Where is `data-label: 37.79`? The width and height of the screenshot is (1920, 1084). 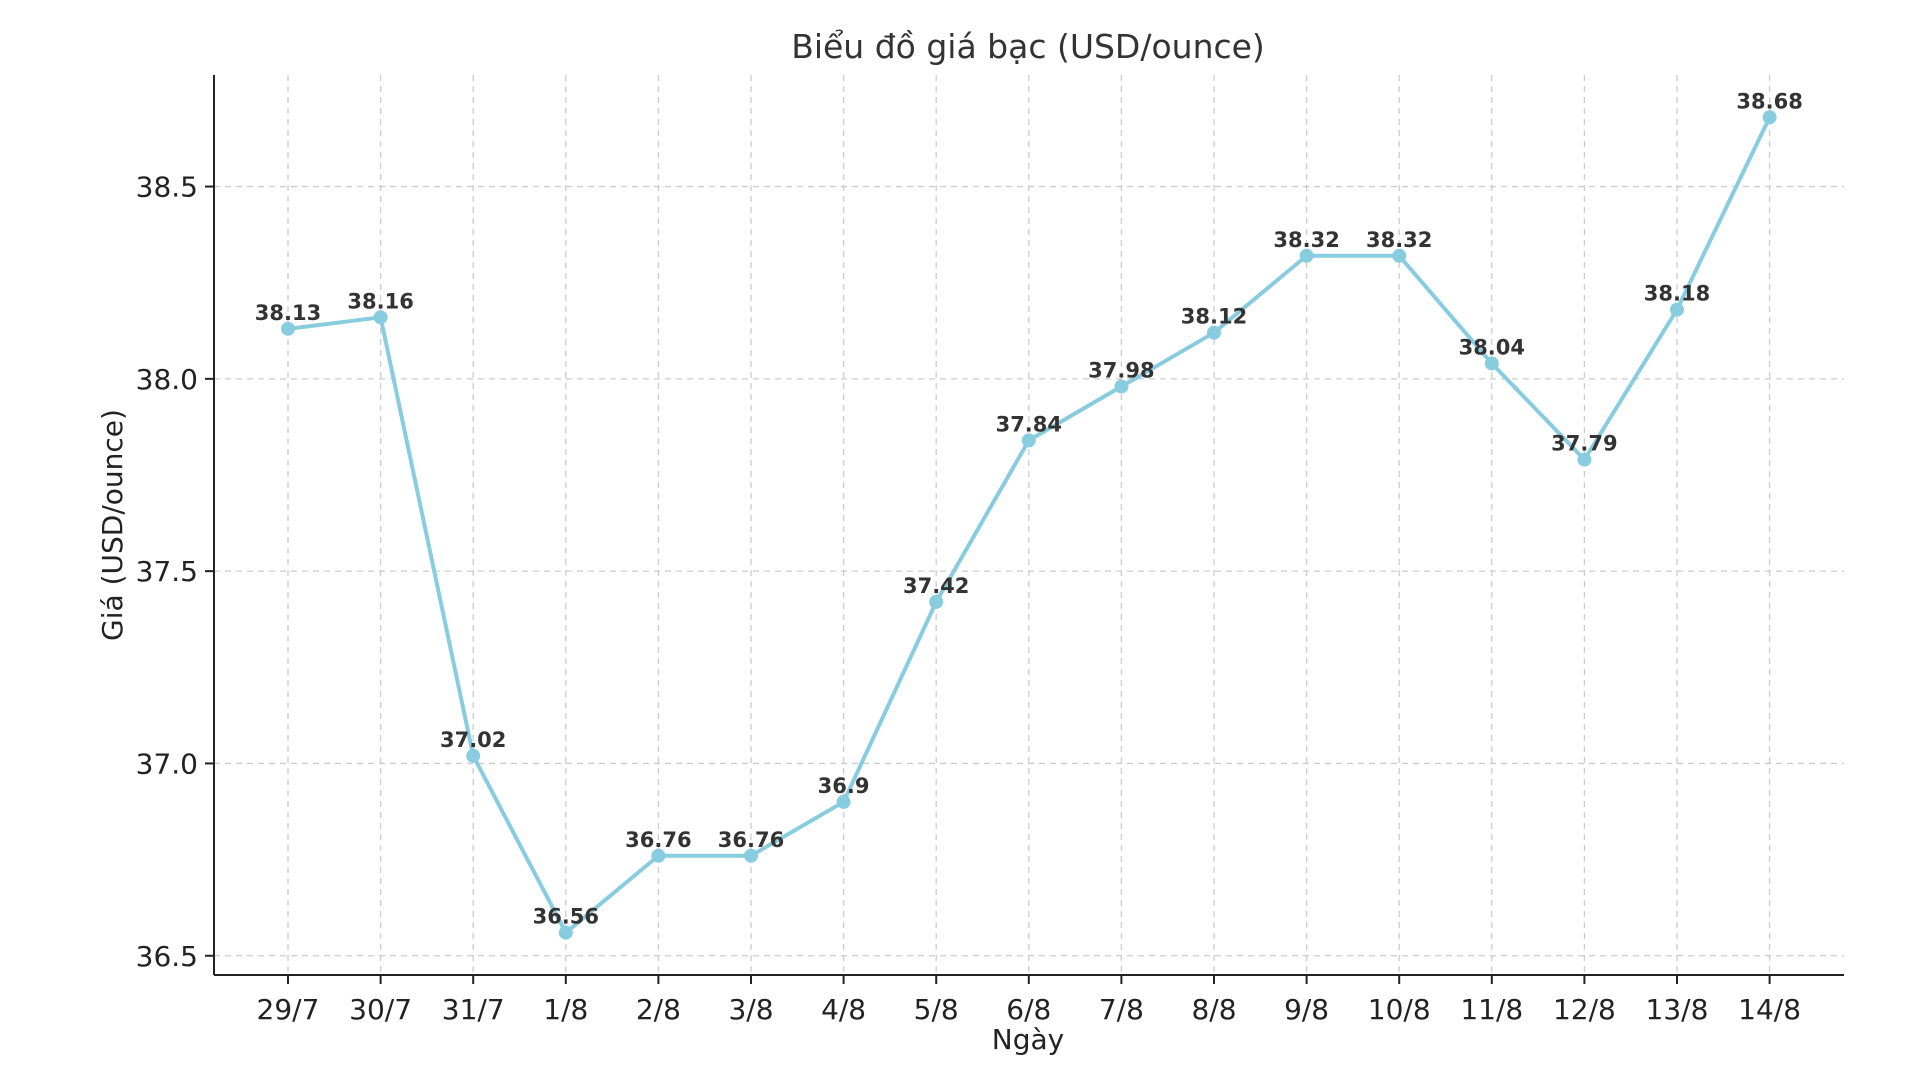 data-label: 37.79 is located at coordinates (1584, 444).